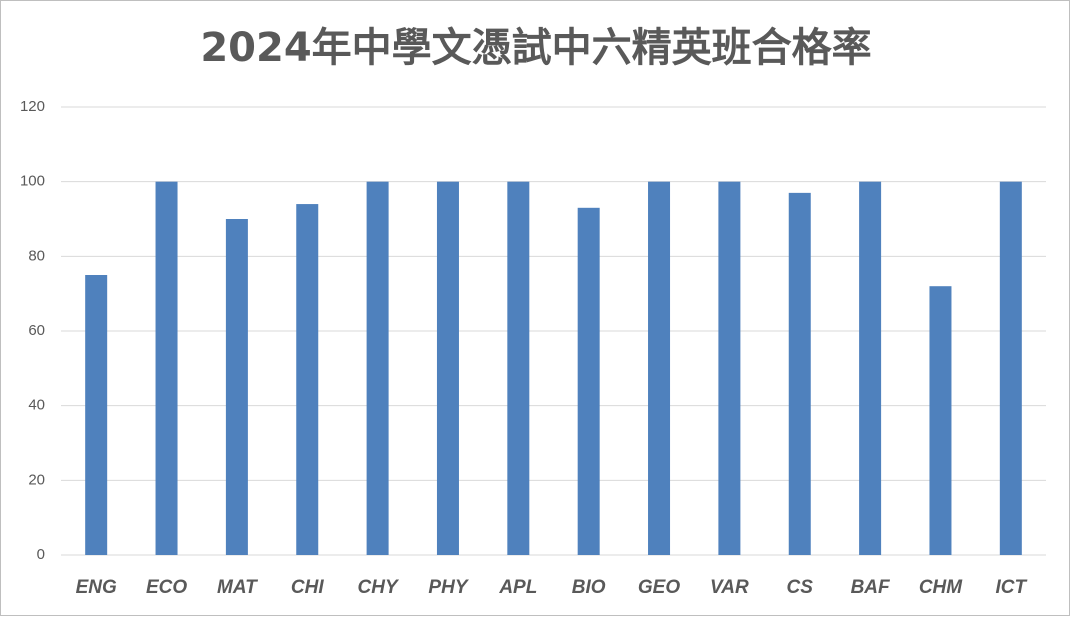  What do you see at coordinates (871, 587) in the screenshot?
I see `x-tick-label: BAF` at bounding box center [871, 587].